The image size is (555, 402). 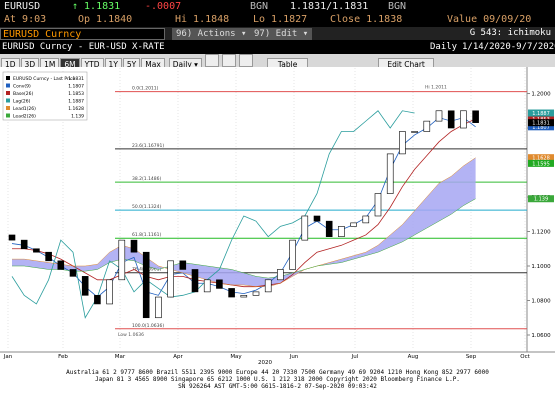 I want to click on x-tick-label: Mar, so click(x=120, y=357).